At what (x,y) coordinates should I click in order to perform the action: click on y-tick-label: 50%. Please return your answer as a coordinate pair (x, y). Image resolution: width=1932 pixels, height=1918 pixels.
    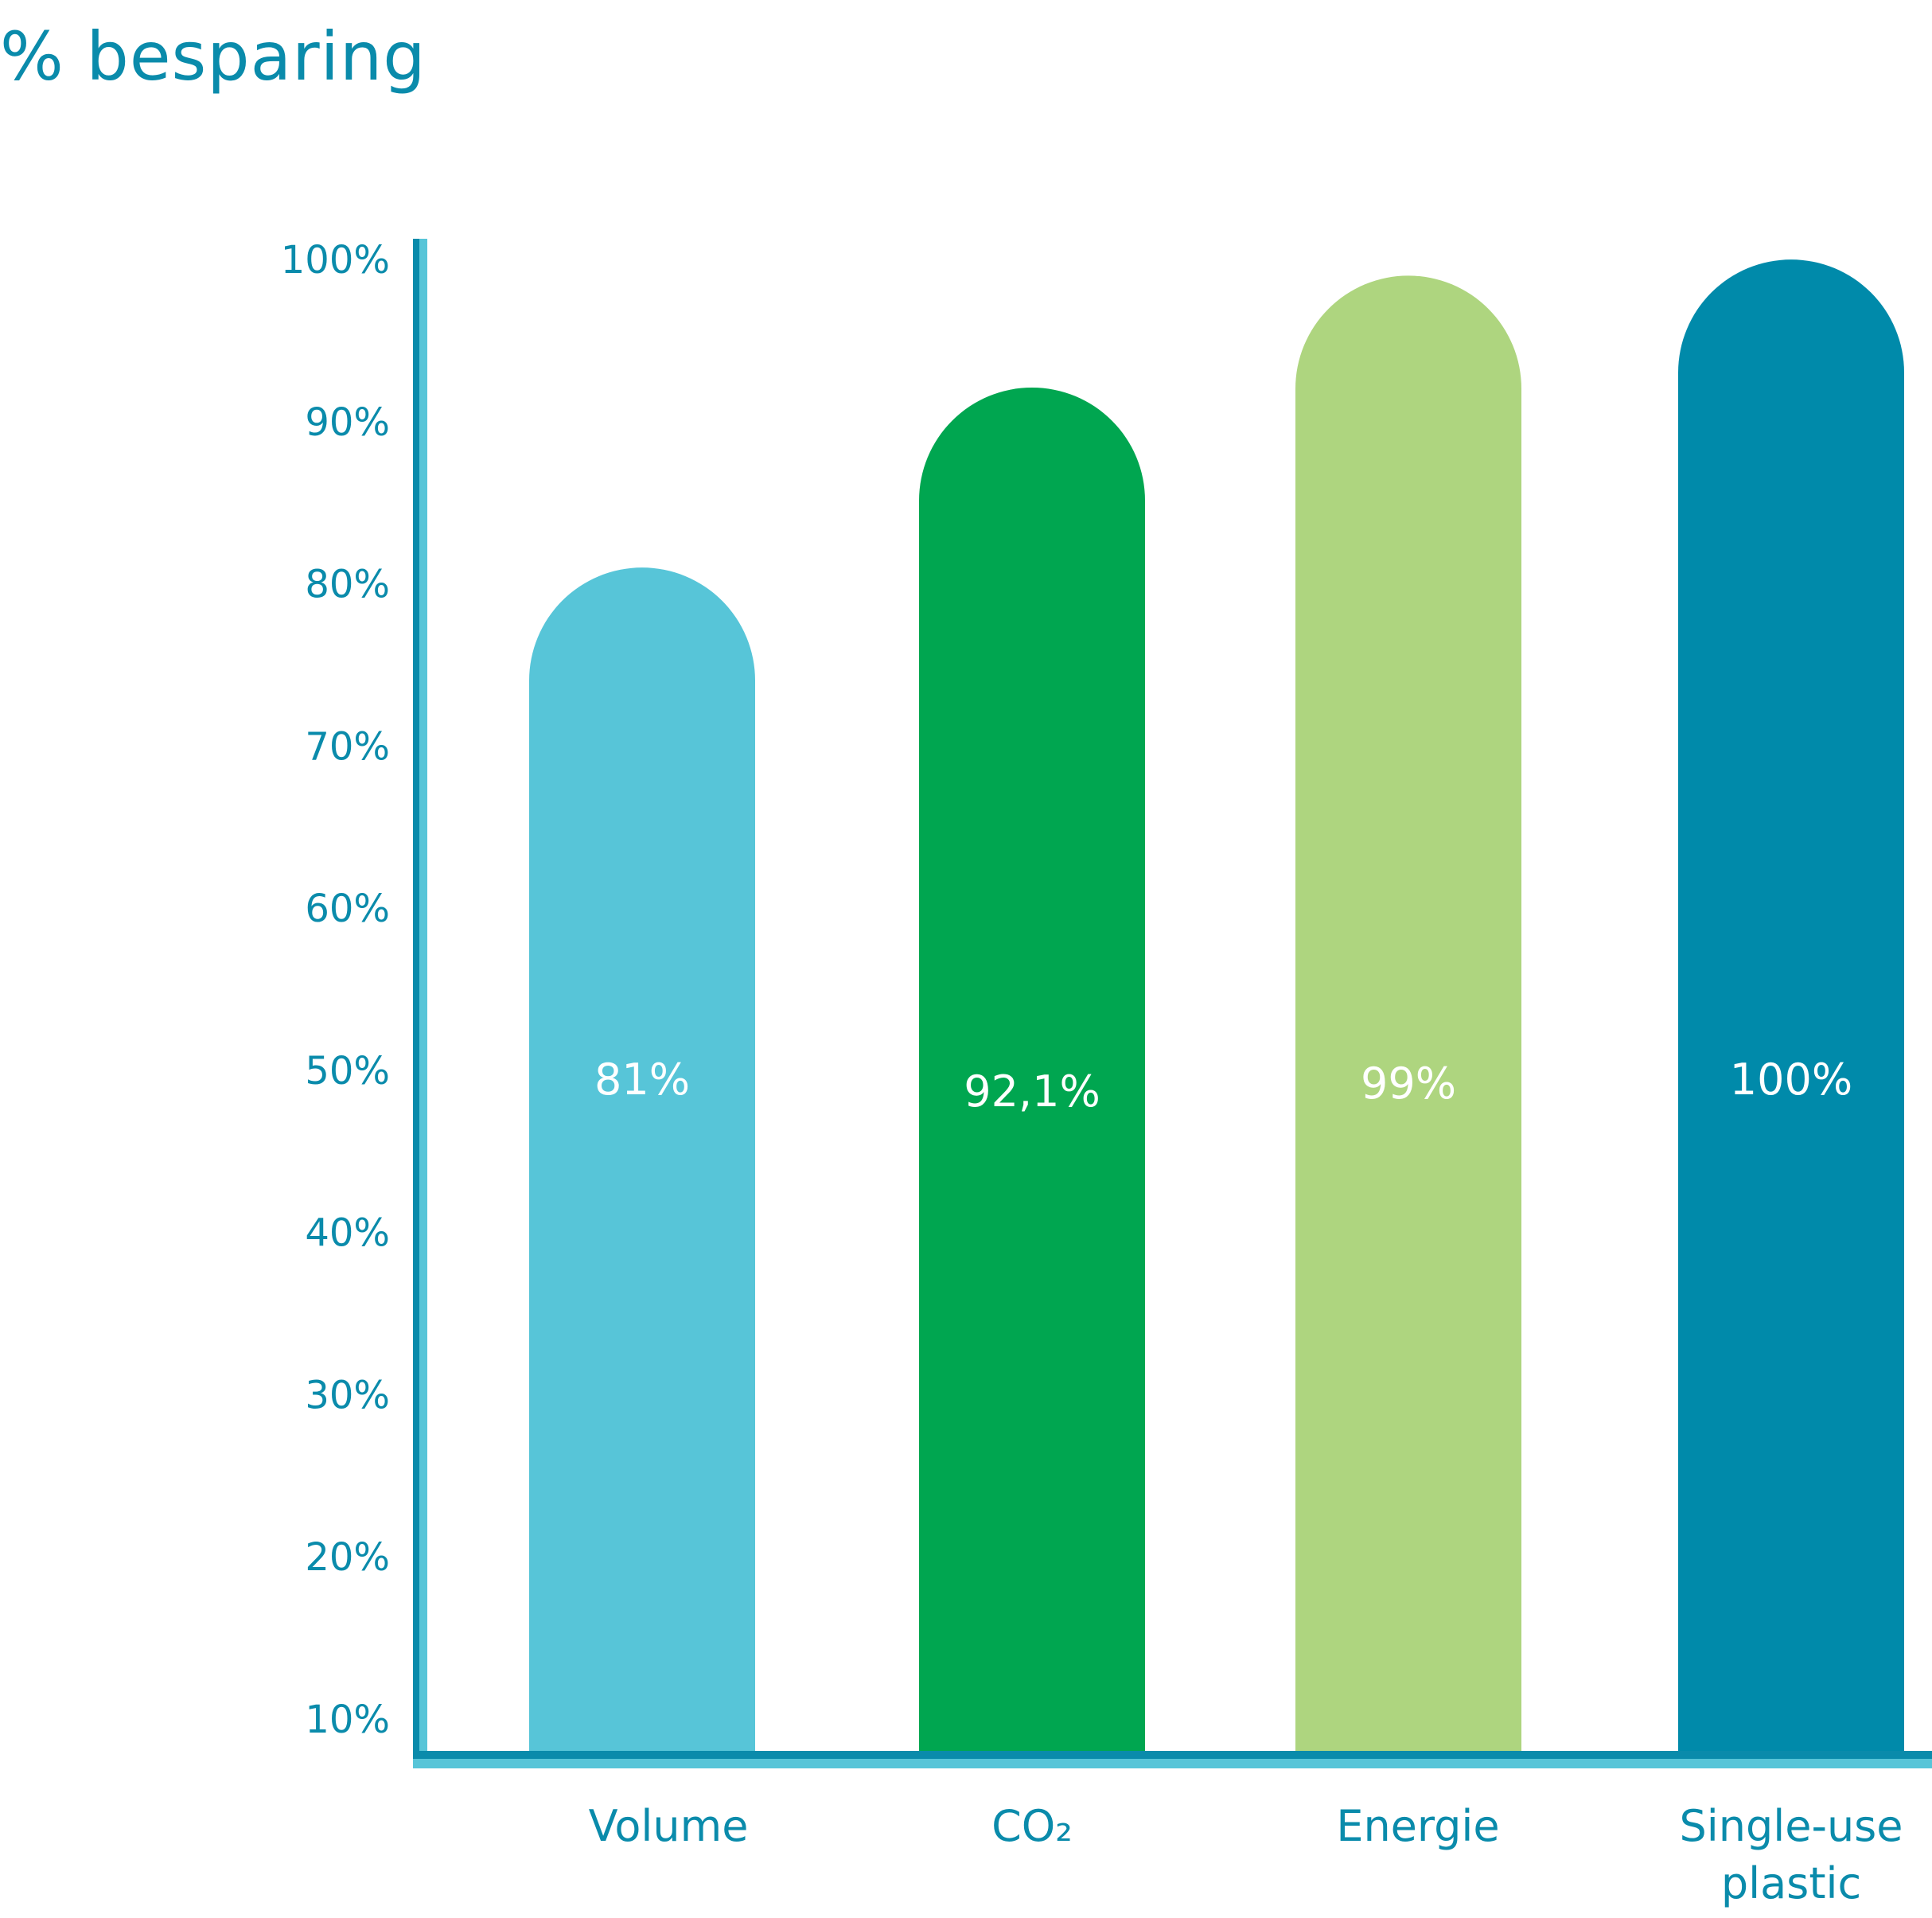
    Looking at the image, I should click on (347, 1071).